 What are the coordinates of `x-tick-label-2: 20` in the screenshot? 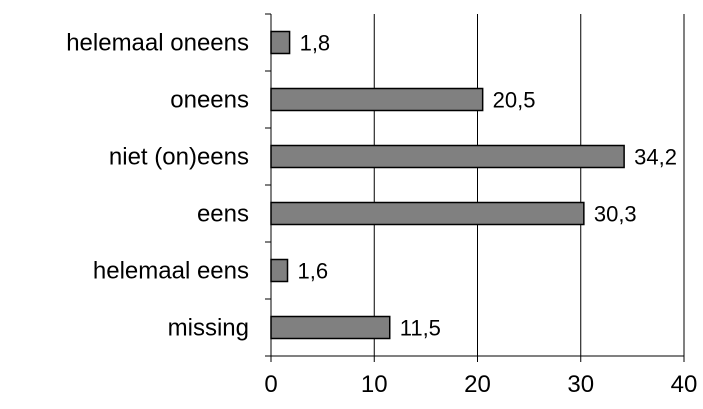 It's located at (477, 384).